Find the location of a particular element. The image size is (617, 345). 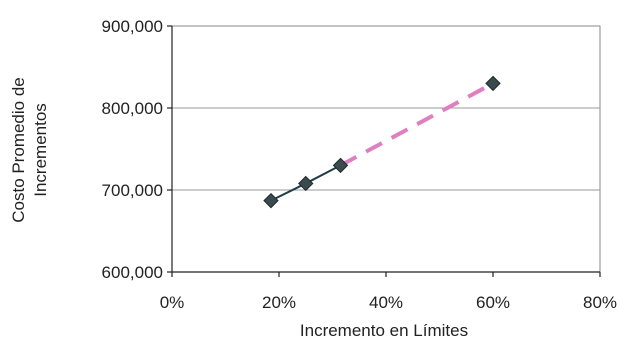

x-axis-title: Incremento en Límites is located at coordinates (384, 330).